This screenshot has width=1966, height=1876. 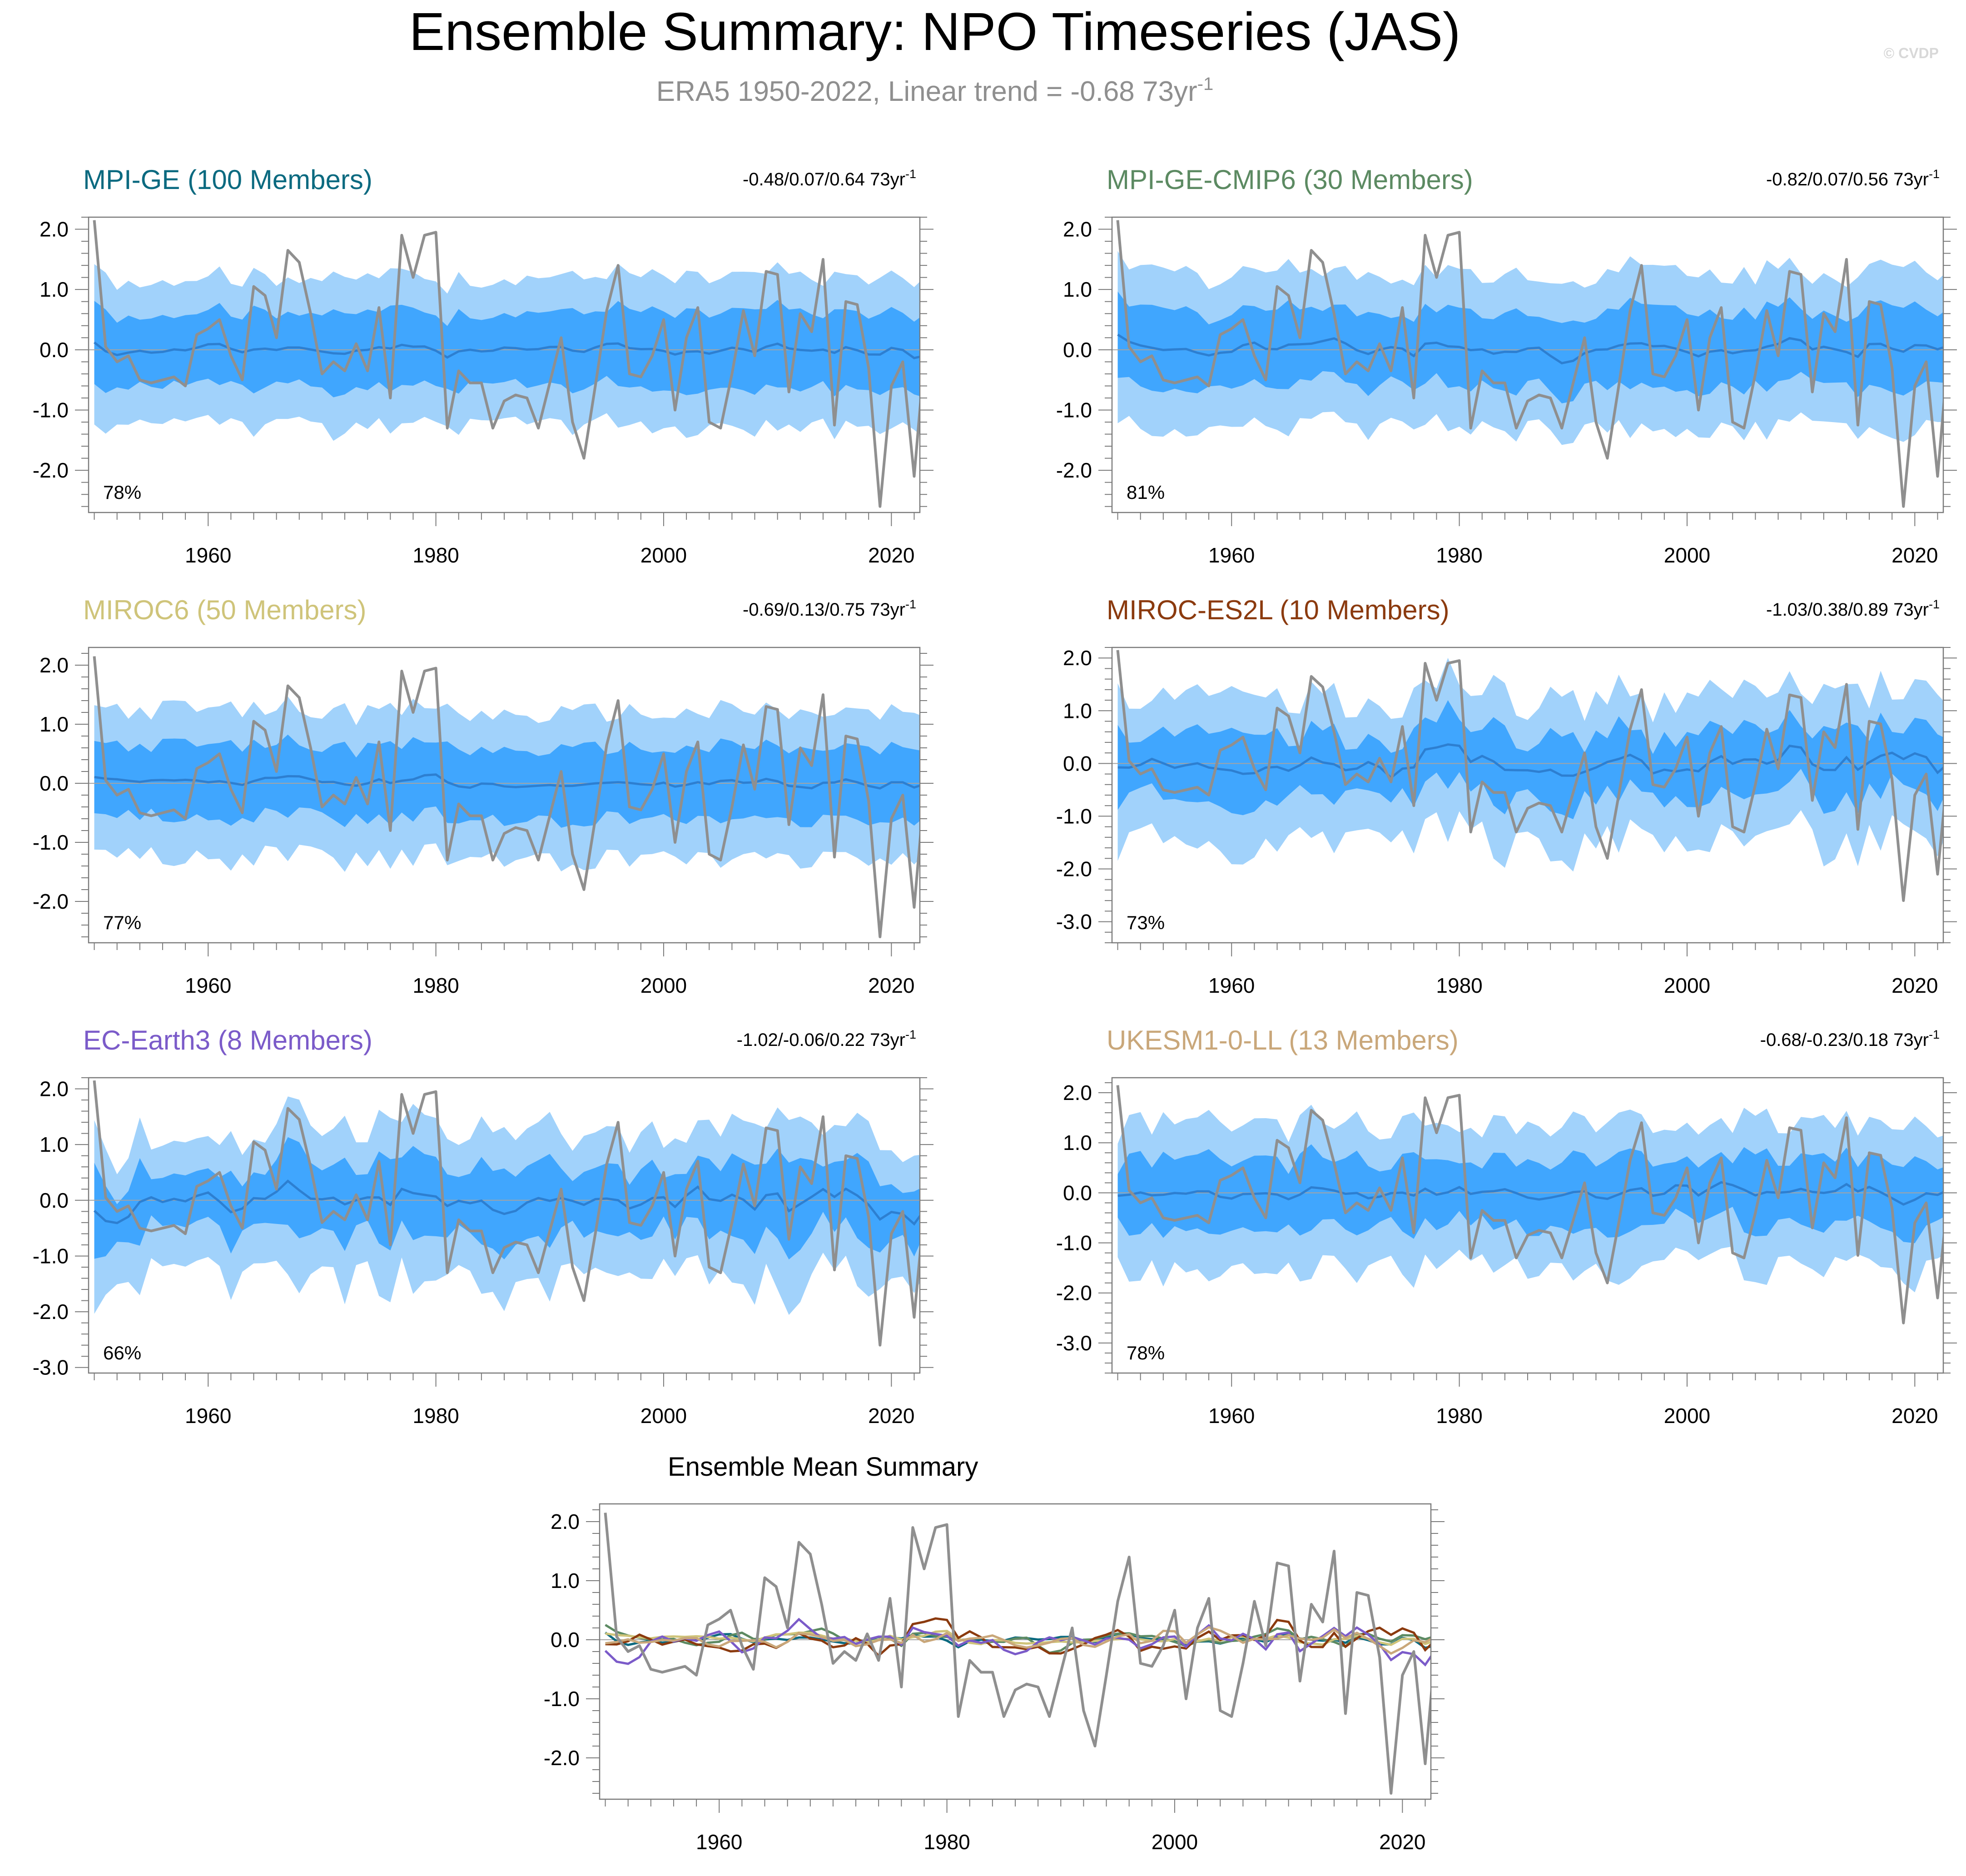 I want to click on trend-label: -1.03/0.38/0.89 73yr-1, so click(x=1853, y=609).